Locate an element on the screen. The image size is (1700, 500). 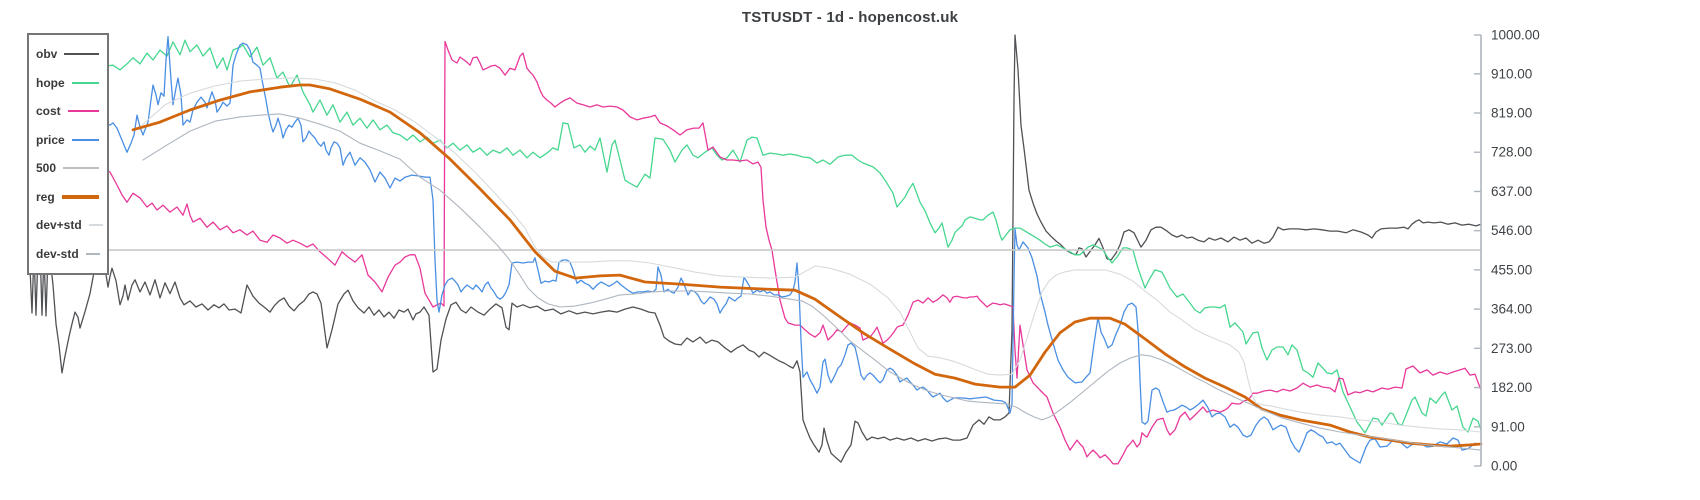
legend-label-price: price is located at coordinates (50, 139).